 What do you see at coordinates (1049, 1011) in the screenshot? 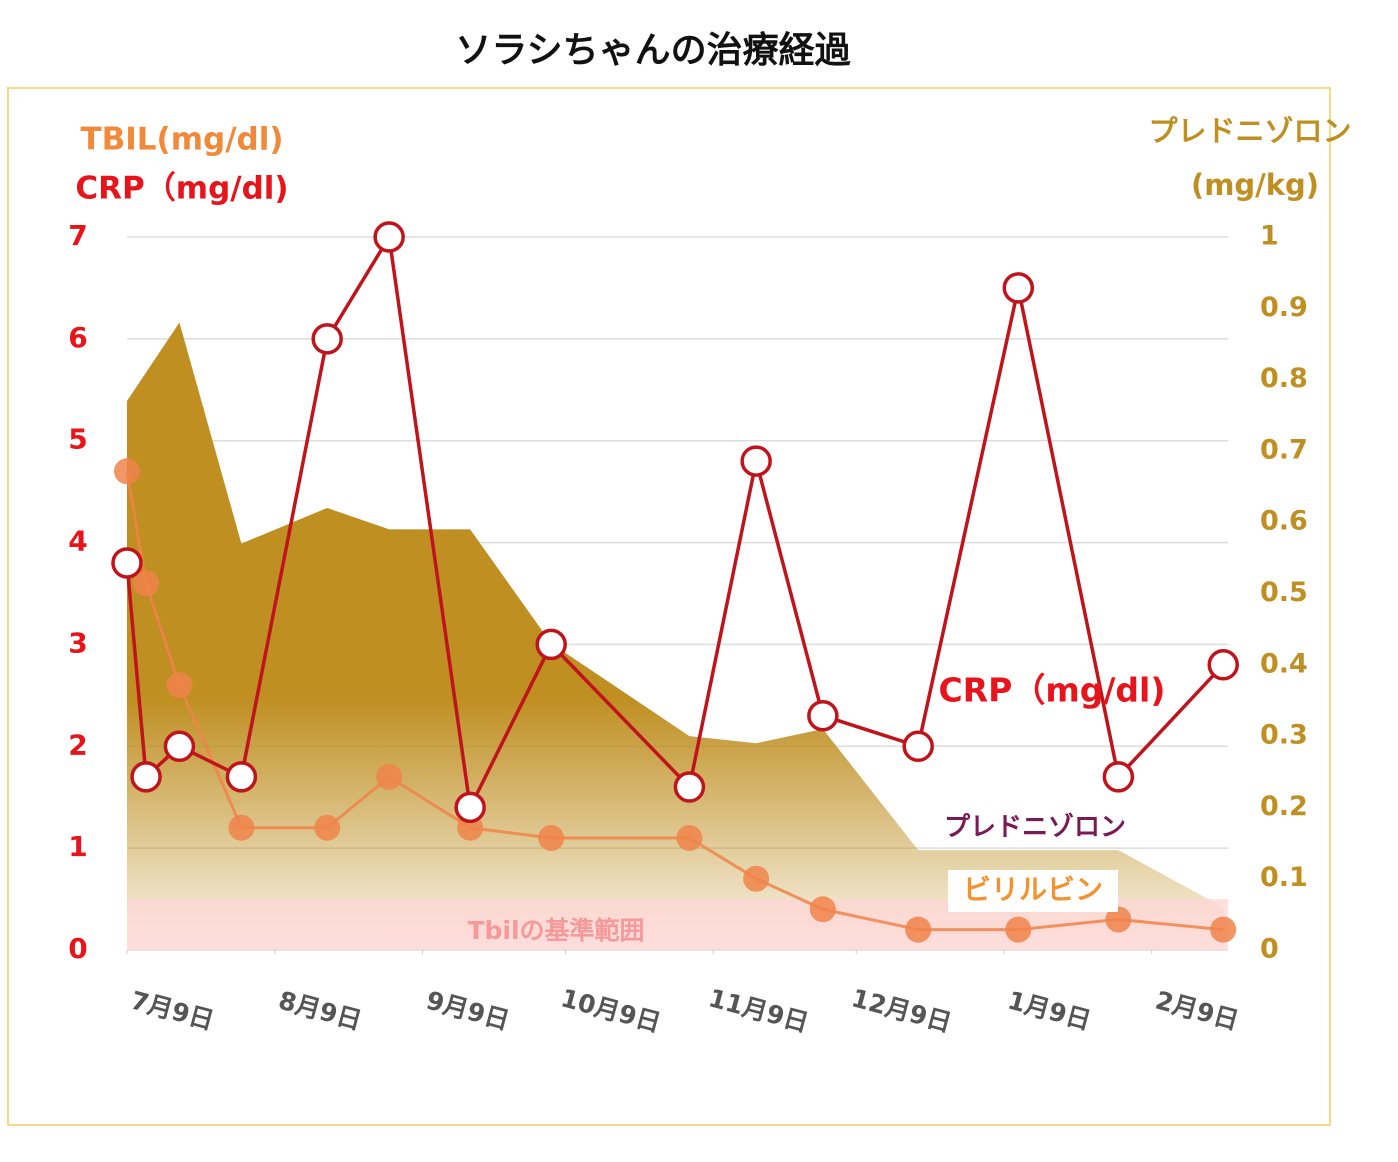
I see `x-tick-label: 1月9日` at bounding box center [1049, 1011].